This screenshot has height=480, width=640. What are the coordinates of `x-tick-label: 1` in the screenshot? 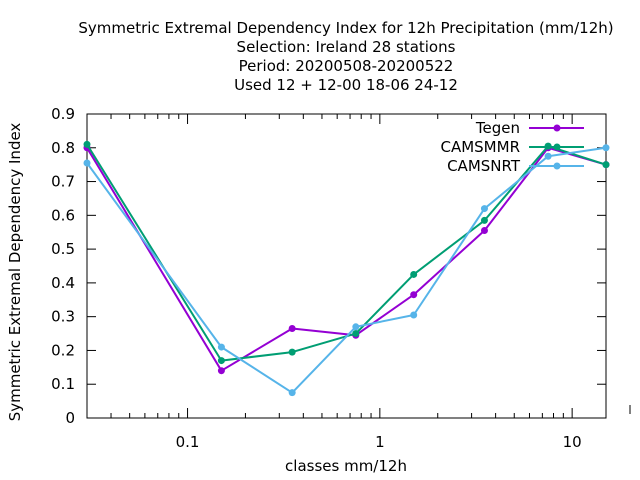 It's located at (380, 442).